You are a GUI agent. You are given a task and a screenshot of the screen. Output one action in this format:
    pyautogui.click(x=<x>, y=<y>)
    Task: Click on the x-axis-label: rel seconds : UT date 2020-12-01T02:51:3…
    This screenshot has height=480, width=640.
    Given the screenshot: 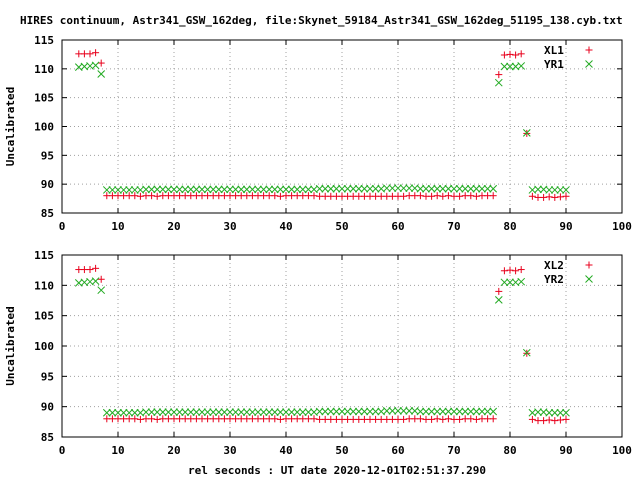 What is the action you would take?
    pyautogui.click(x=337, y=470)
    